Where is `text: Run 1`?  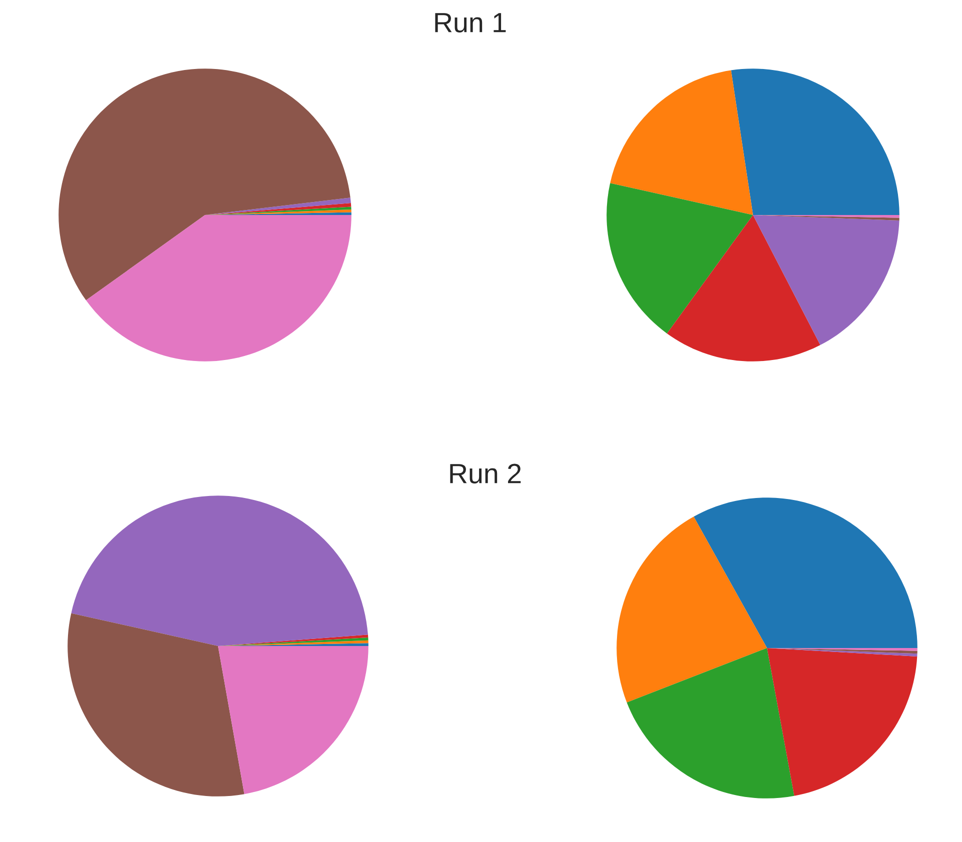 text: Run 1 is located at coordinates (470, 22).